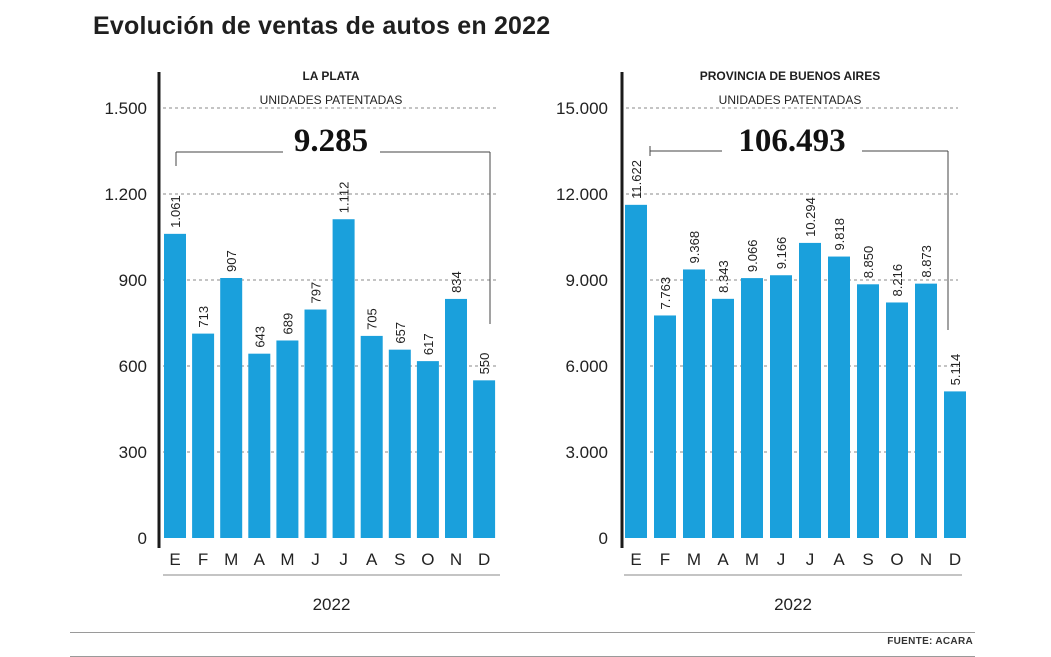 The width and height of the screenshot is (1051, 657). Describe the element at coordinates (930, 641) in the screenshot. I see `source-note: FUENTE: ACARA` at that location.